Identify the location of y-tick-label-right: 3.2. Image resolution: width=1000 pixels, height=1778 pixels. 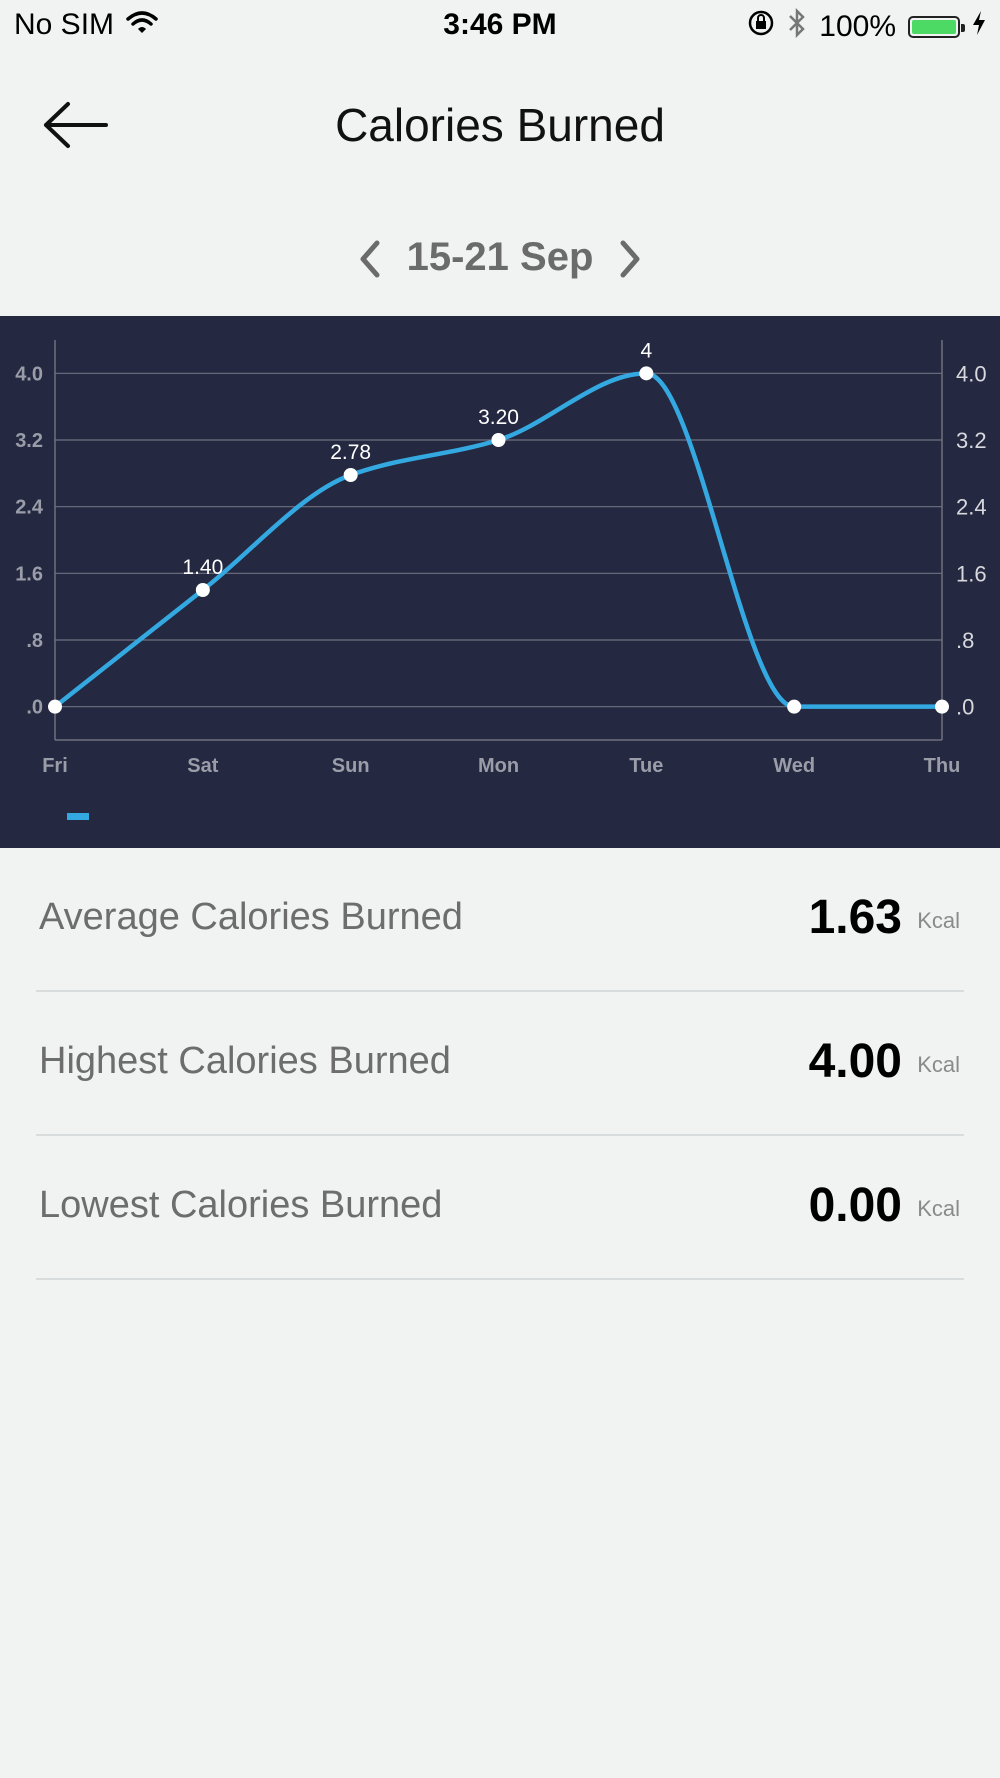
(971, 440).